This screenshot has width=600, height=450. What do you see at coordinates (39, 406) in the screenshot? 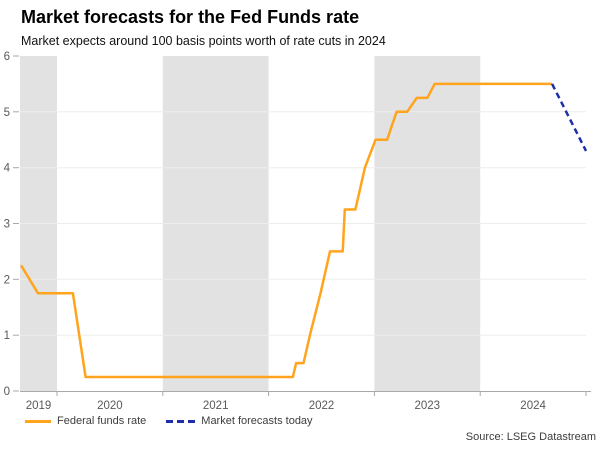
I see `x-tick-label: 2019` at bounding box center [39, 406].